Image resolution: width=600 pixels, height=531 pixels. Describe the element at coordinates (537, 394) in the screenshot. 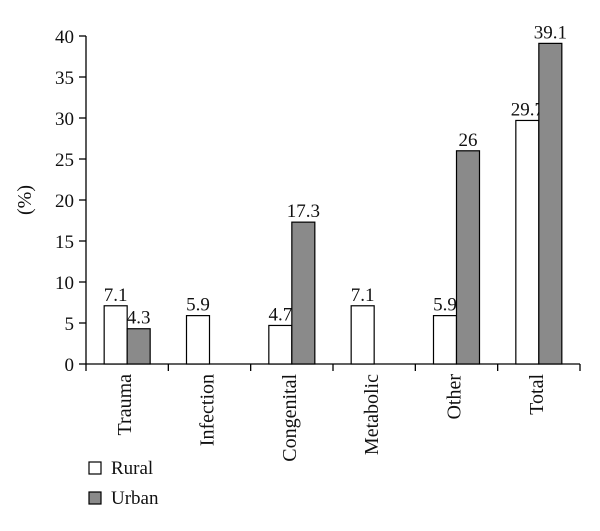

I see `category-label: Total` at that location.